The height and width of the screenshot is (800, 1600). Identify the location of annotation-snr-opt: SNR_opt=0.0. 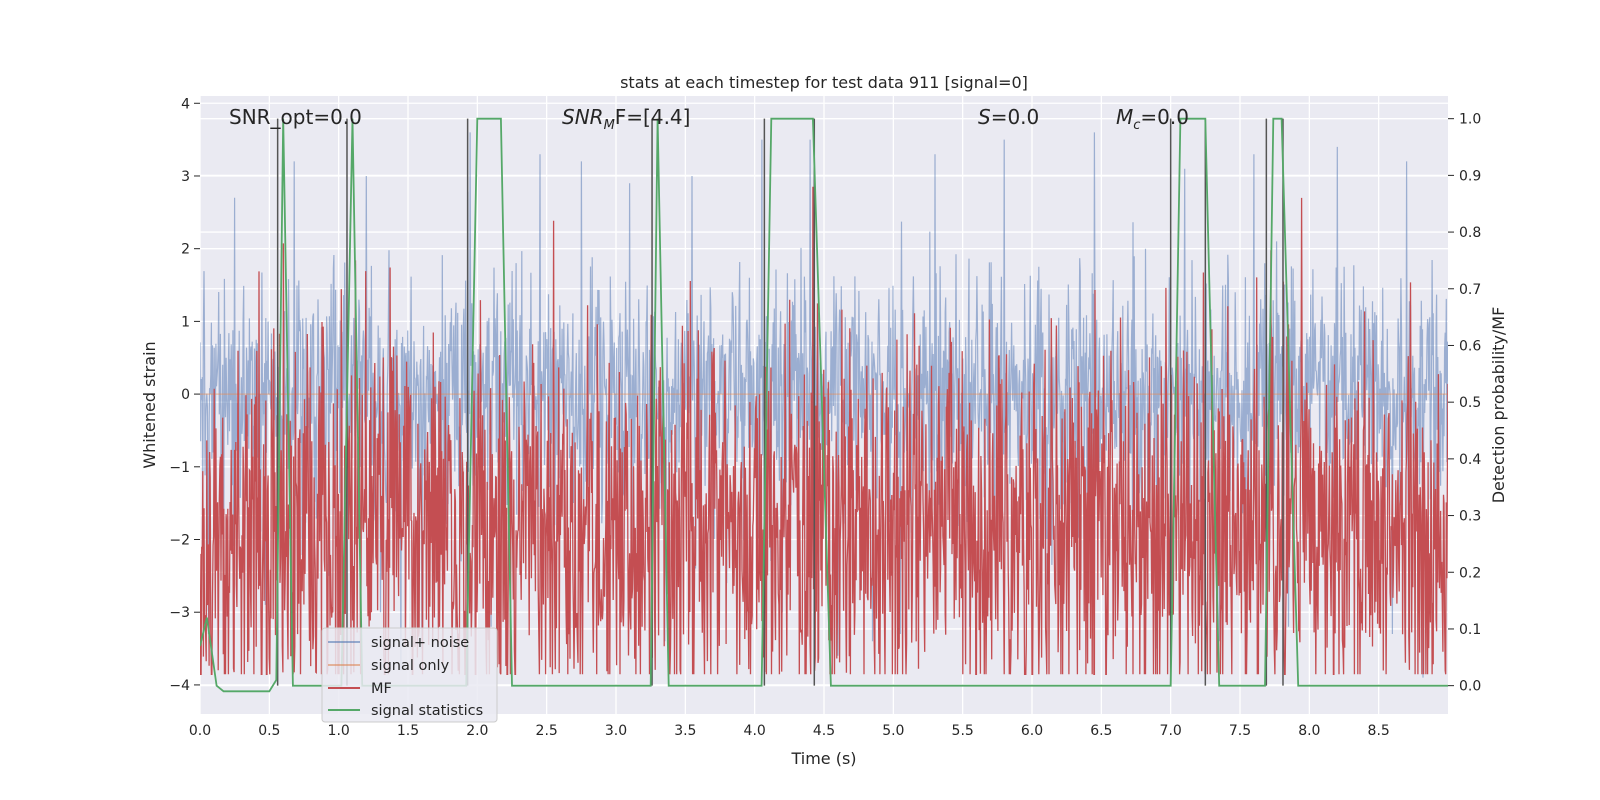
(295, 117).